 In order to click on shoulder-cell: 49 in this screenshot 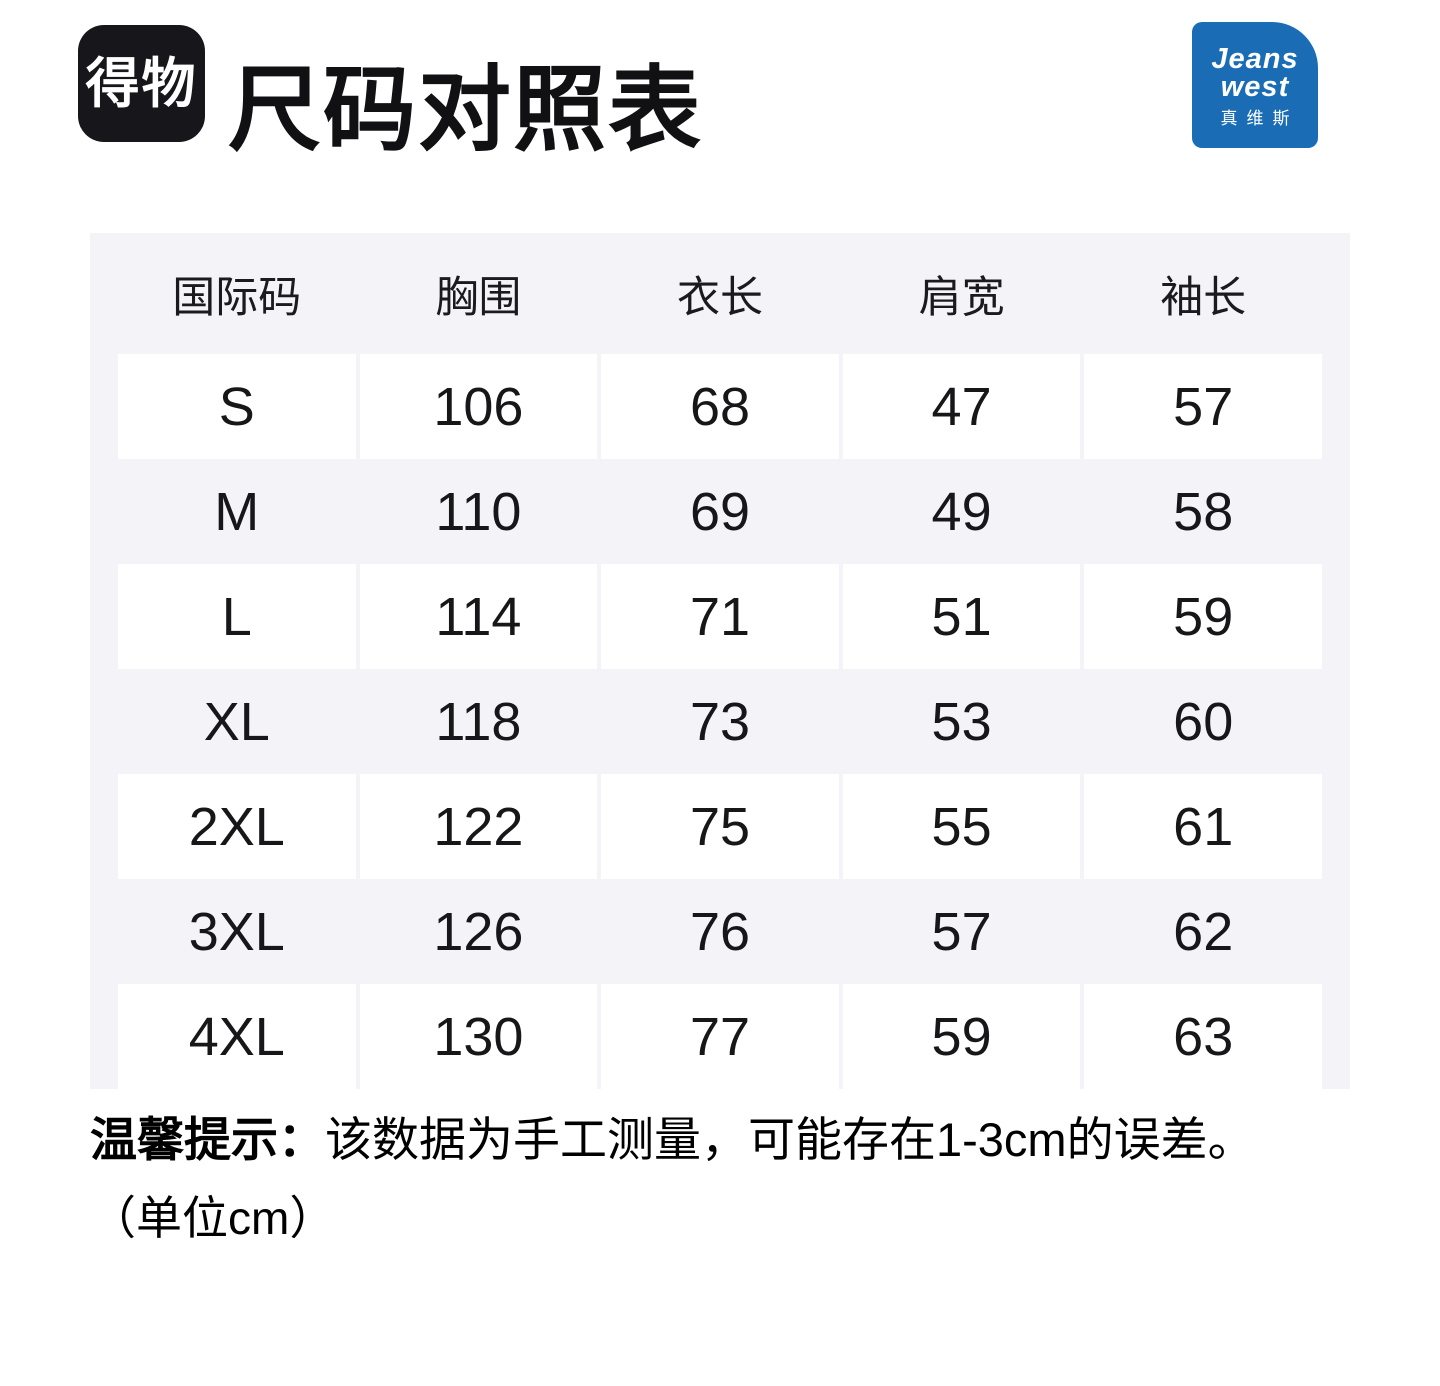, I will do `click(961, 511)`.